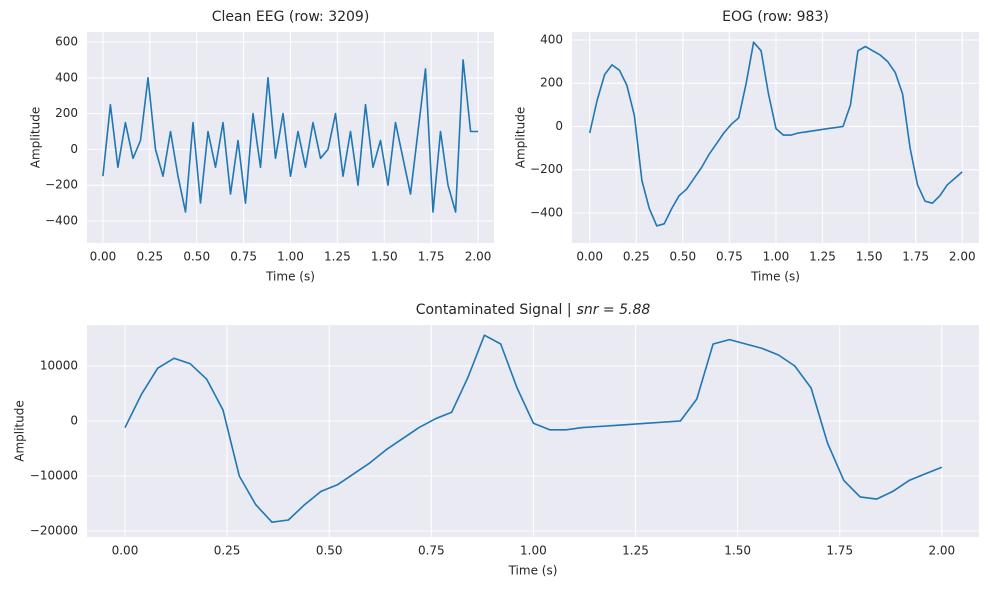 Image resolution: width=990 pixels, height=590 pixels. I want to click on chart-title: Clean EEG (row: 3209), so click(291, 17).